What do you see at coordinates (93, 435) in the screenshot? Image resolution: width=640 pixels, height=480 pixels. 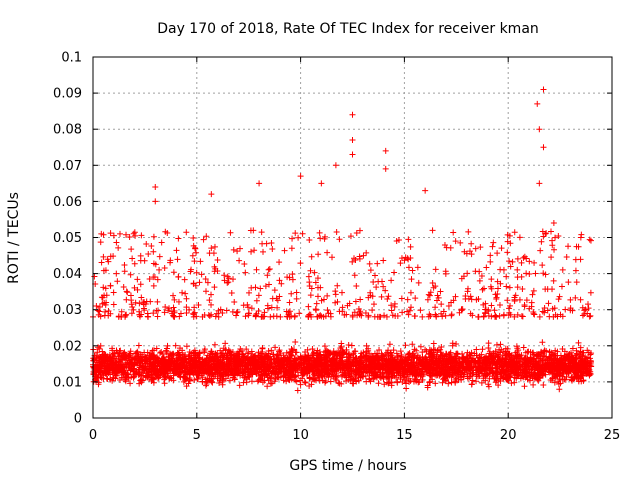 I see `x-tick-label: 0` at bounding box center [93, 435].